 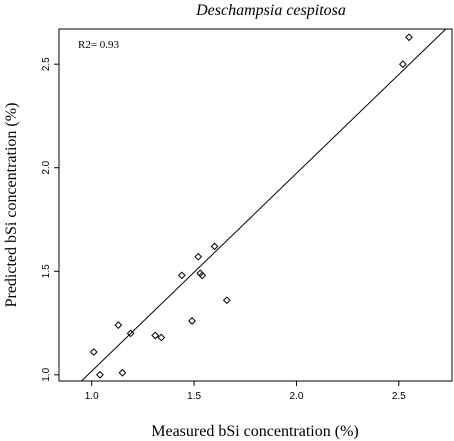 I want to click on x-tick-label-1: 1.5, so click(x=194, y=396).